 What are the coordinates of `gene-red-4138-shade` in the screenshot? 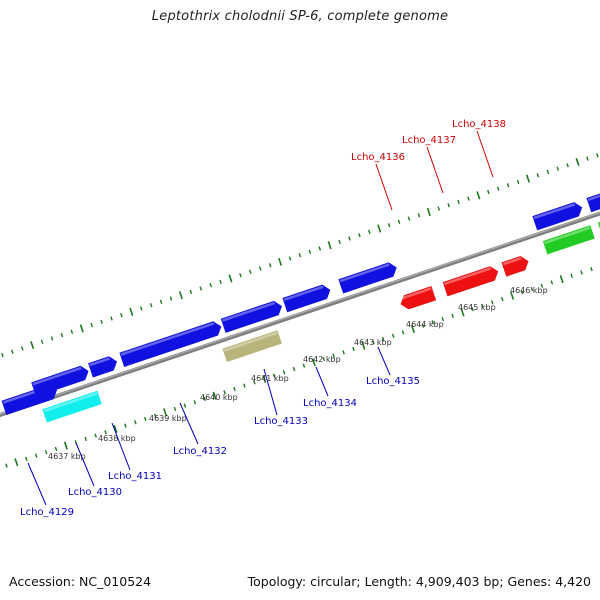 It's located at (512, 261).